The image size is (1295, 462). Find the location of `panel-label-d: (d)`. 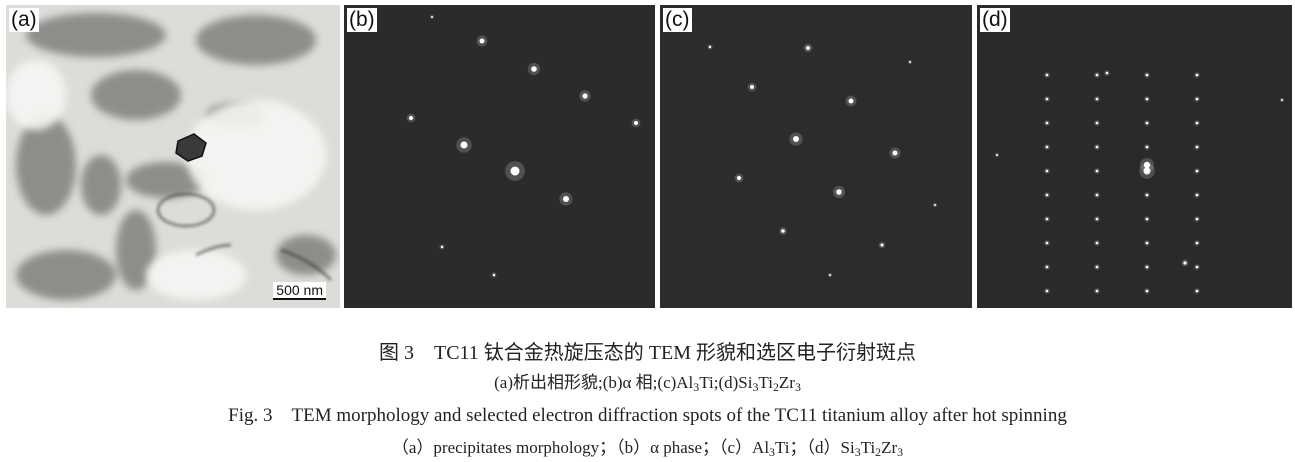

panel-label-d: (d) is located at coordinates (995, 20).